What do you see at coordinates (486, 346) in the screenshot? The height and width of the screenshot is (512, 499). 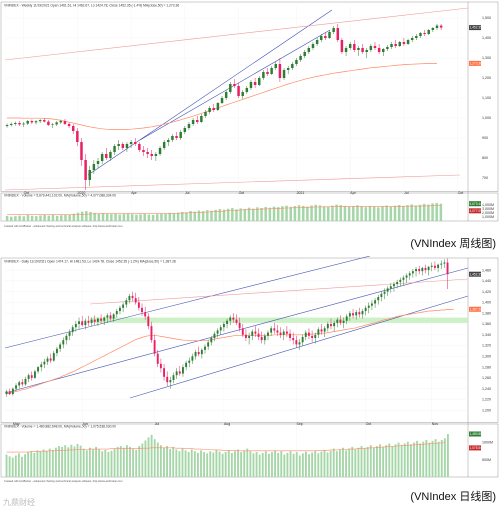 I see `y-tick-label: 1,320` at bounding box center [486, 346].